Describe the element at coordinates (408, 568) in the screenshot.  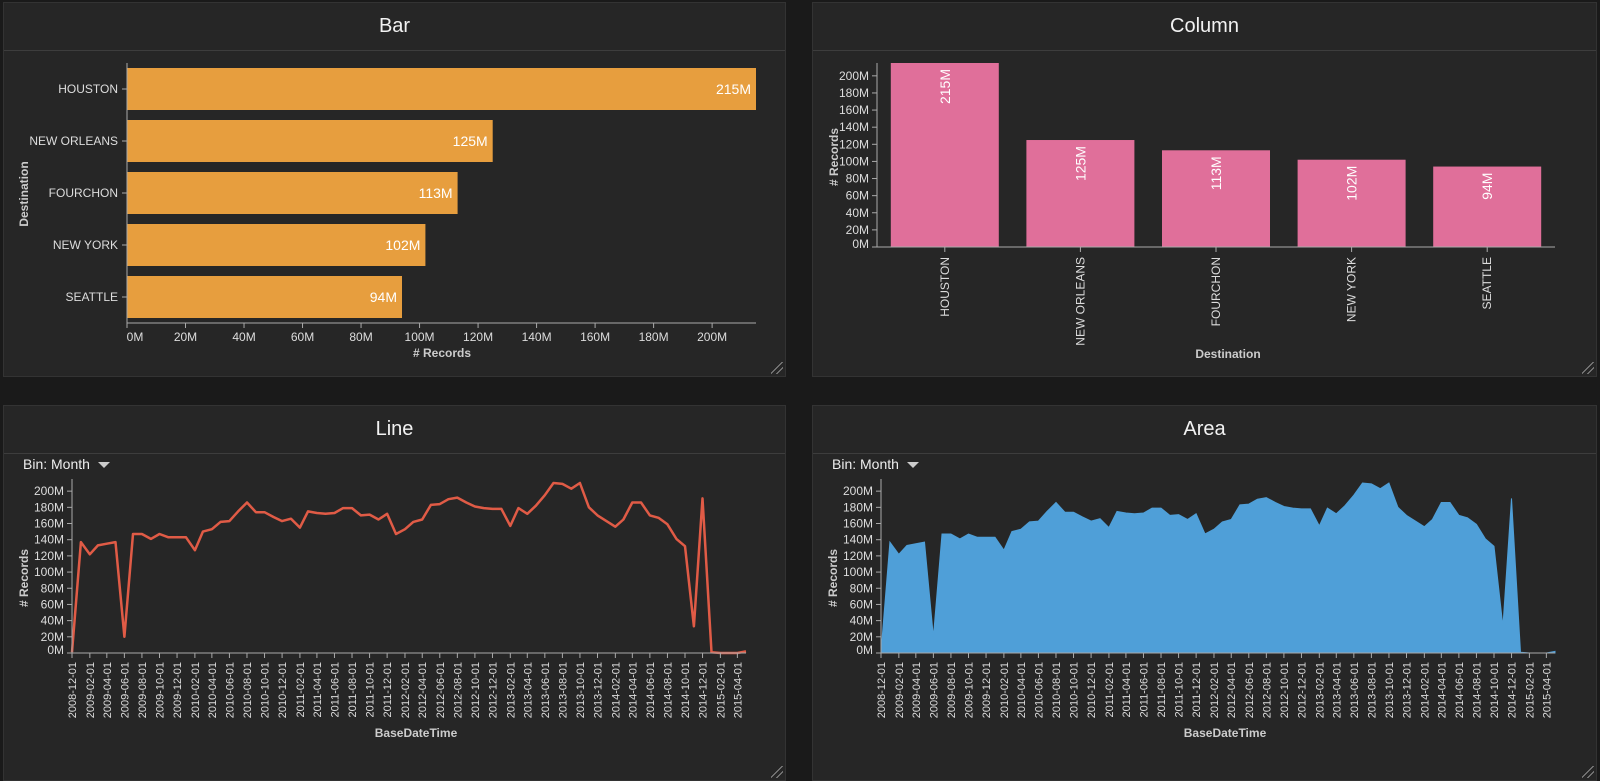
I see `series-line` at that location.